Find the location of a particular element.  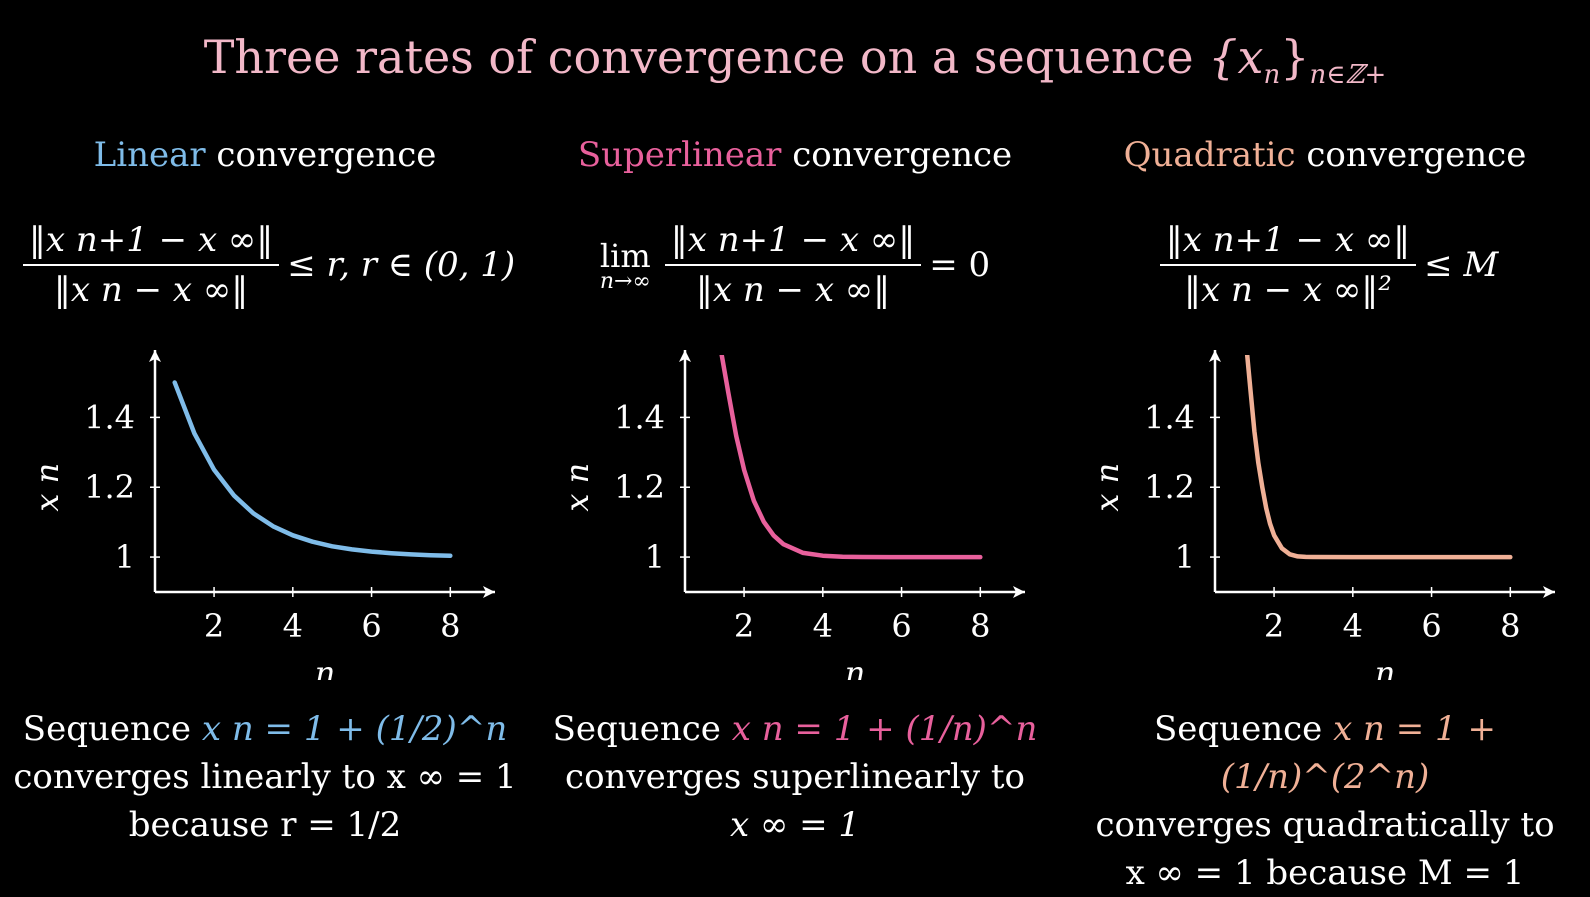

chart-superlinear: 2 4 6 8 1 1.2 1.4 n x n is located at coordinates (791, 515).